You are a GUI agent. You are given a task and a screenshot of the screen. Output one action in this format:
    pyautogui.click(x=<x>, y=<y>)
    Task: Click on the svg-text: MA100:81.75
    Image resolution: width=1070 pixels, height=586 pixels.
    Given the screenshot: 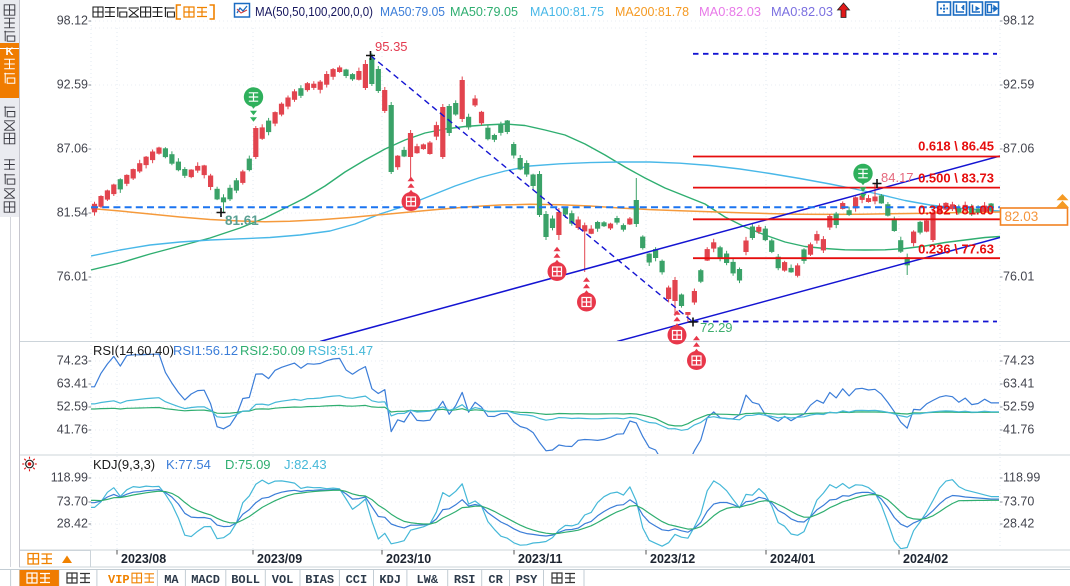 What is the action you would take?
    pyautogui.click(x=567, y=11)
    